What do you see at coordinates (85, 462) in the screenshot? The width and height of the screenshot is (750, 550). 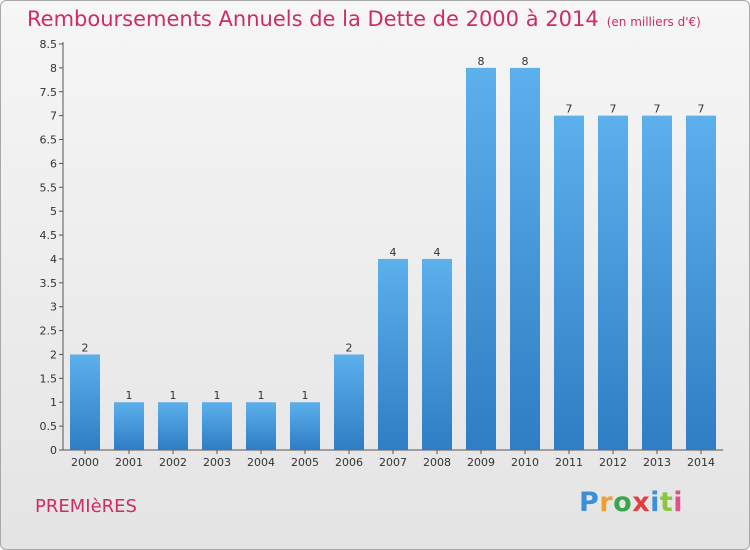 I see `x-tick-label: 2000` at bounding box center [85, 462].